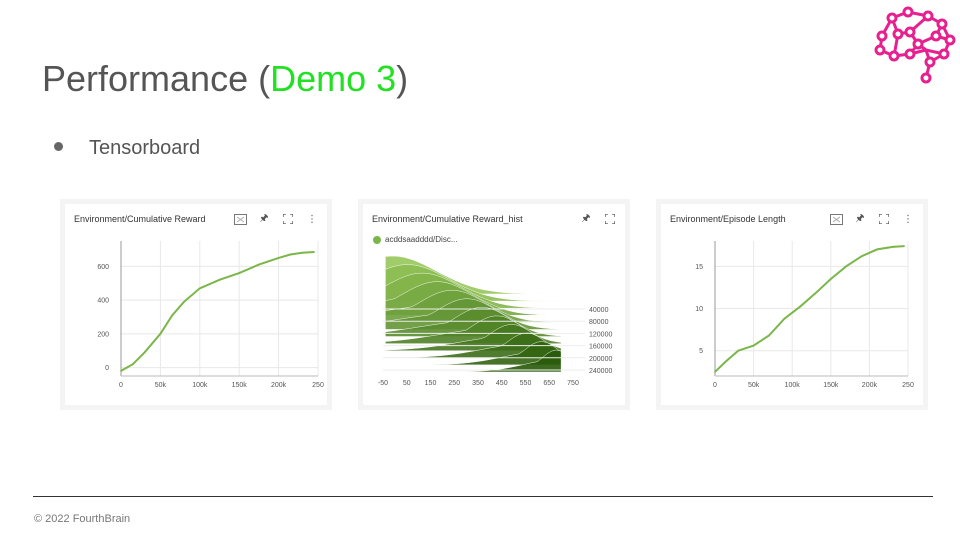 Image resolution: width=960 pixels, height=540 pixels. What do you see at coordinates (599, 310) in the screenshot?
I see `step-tick-label: 40000` at bounding box center [599, 310].